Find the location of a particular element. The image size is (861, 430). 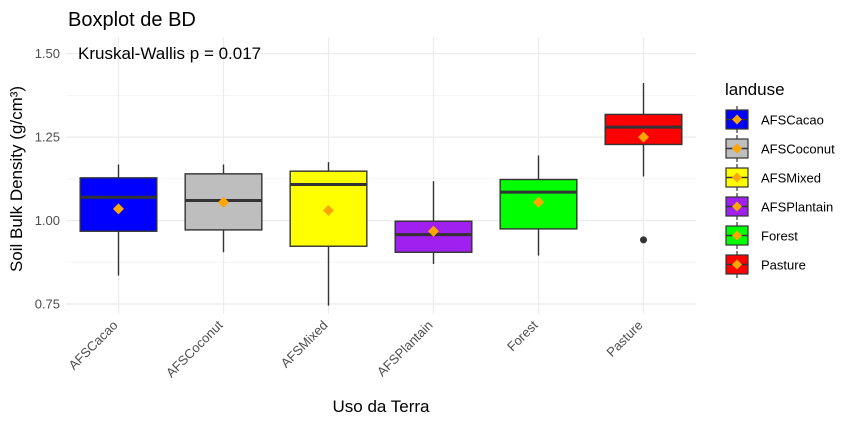

legend-item-afsmixed: AFSMixed is located at coordinates (773, 177).